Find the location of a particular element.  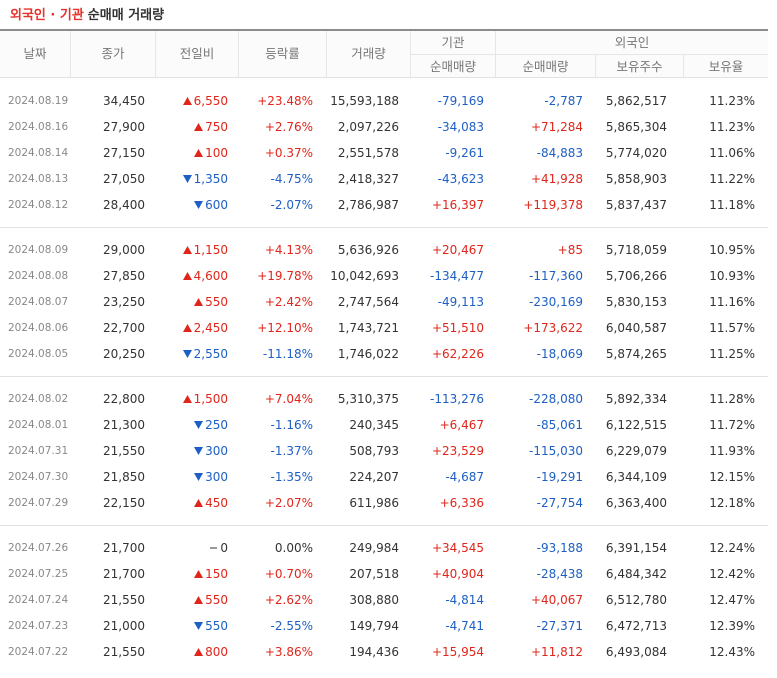

value-cell: 11.23% is located at coordinates (732, 127).